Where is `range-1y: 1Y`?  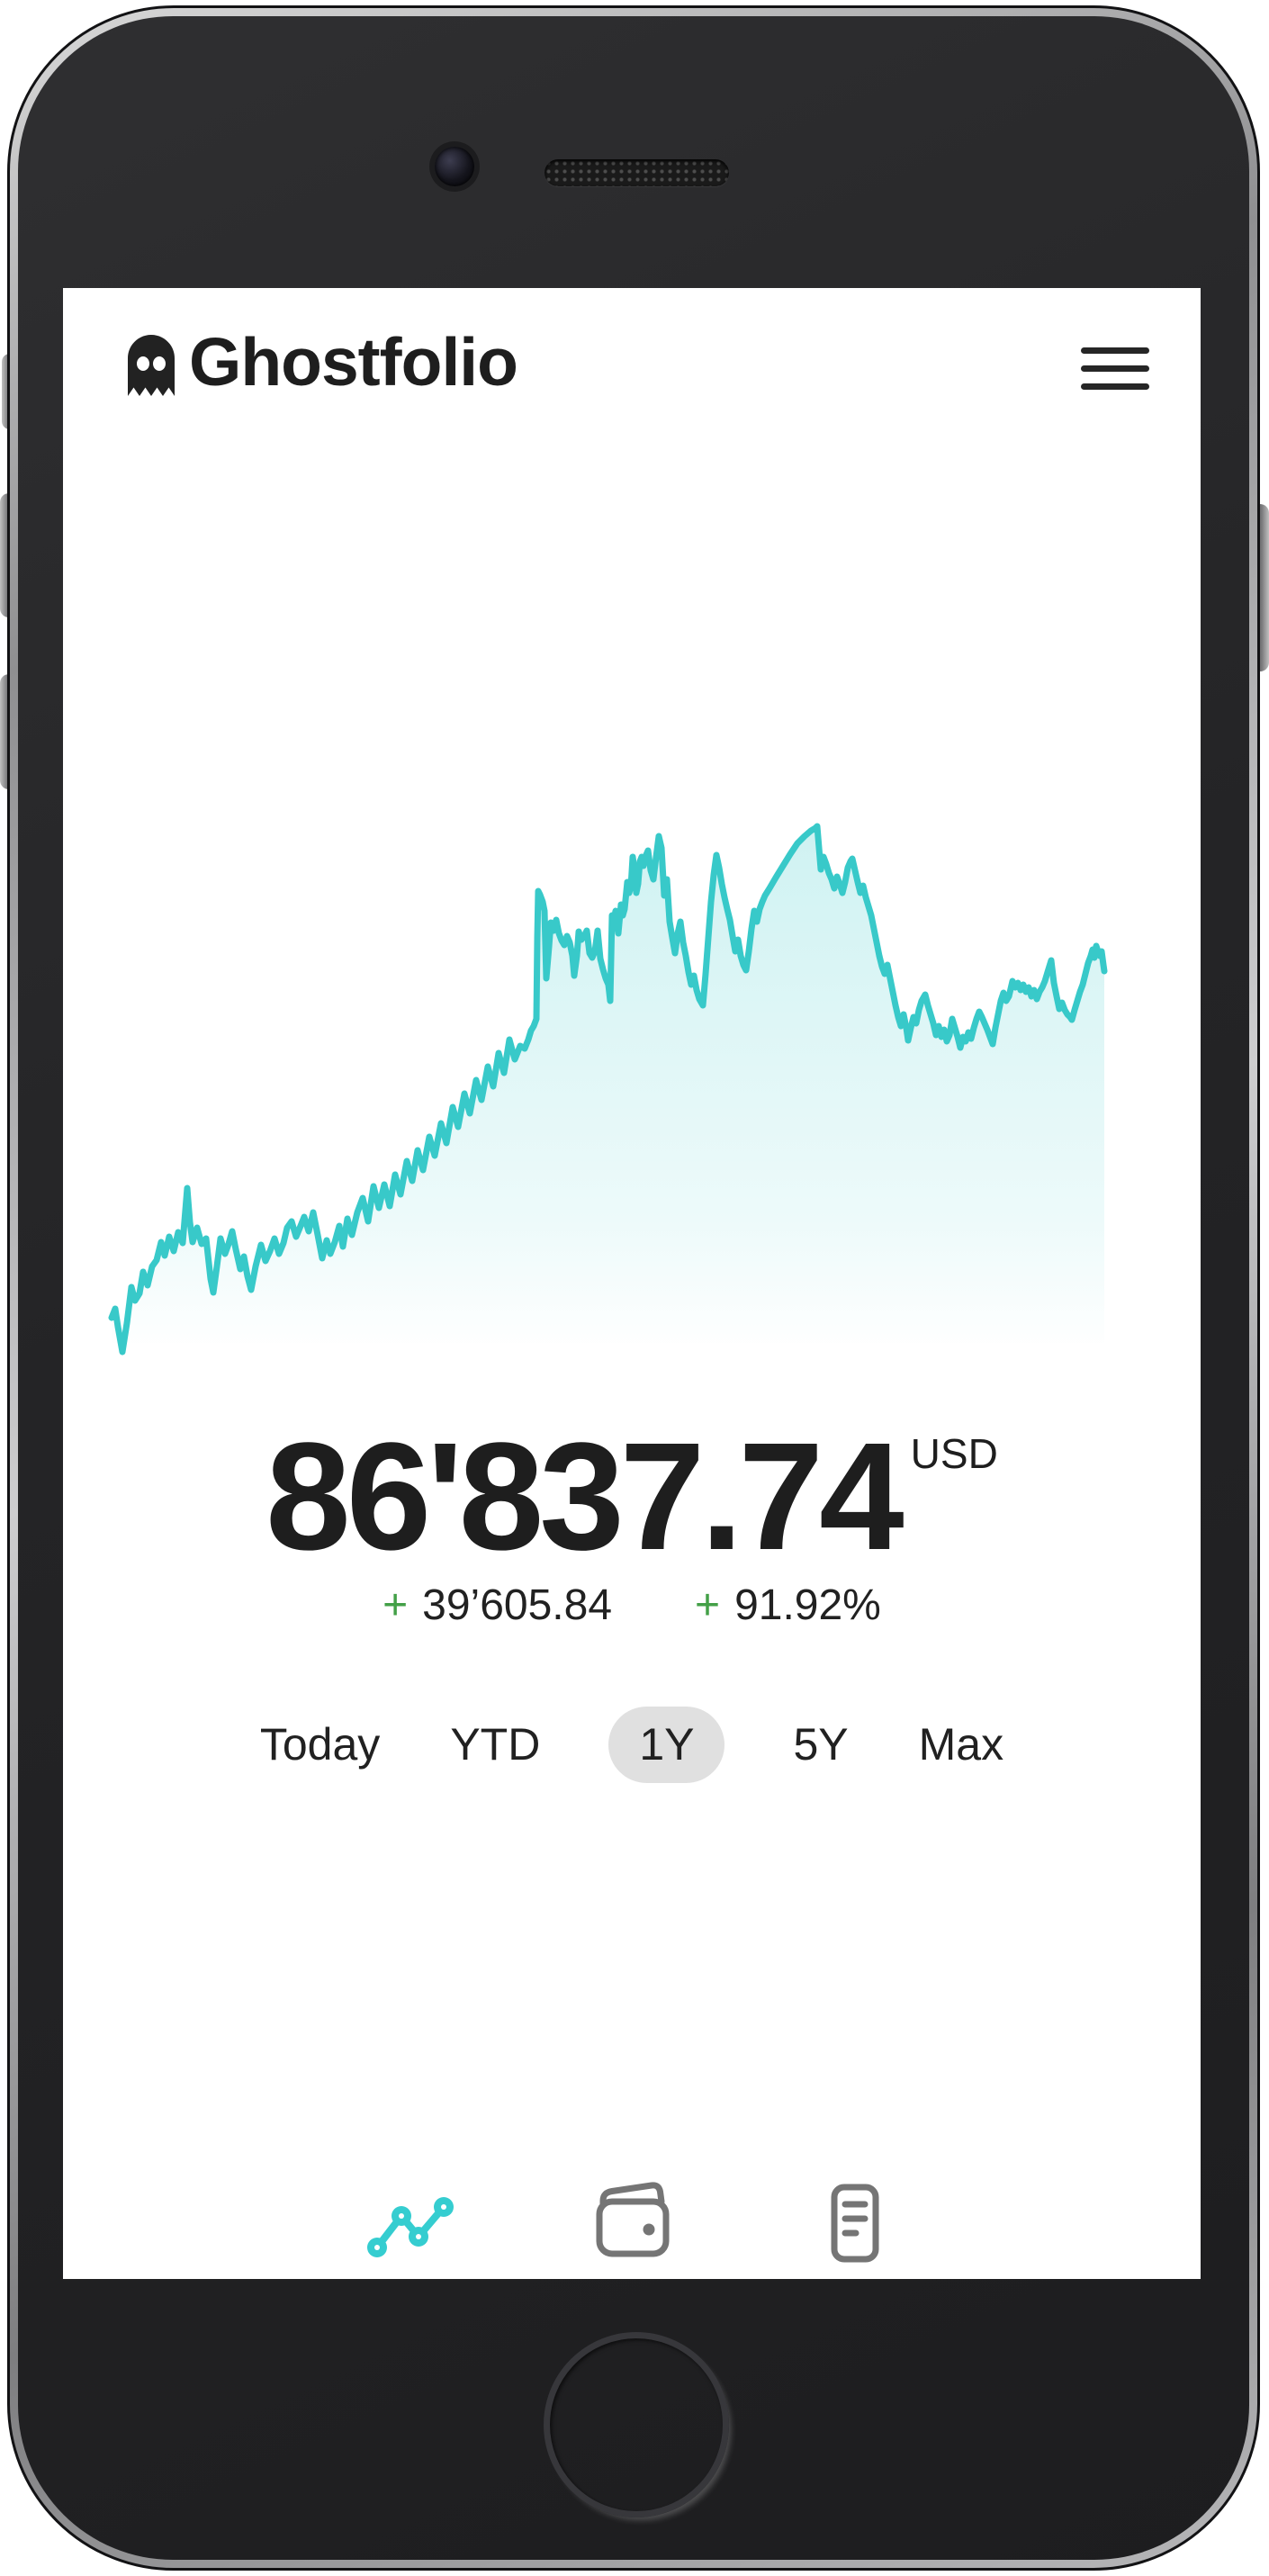 range-1y: 1Y is located at coordinates (666, 1745).